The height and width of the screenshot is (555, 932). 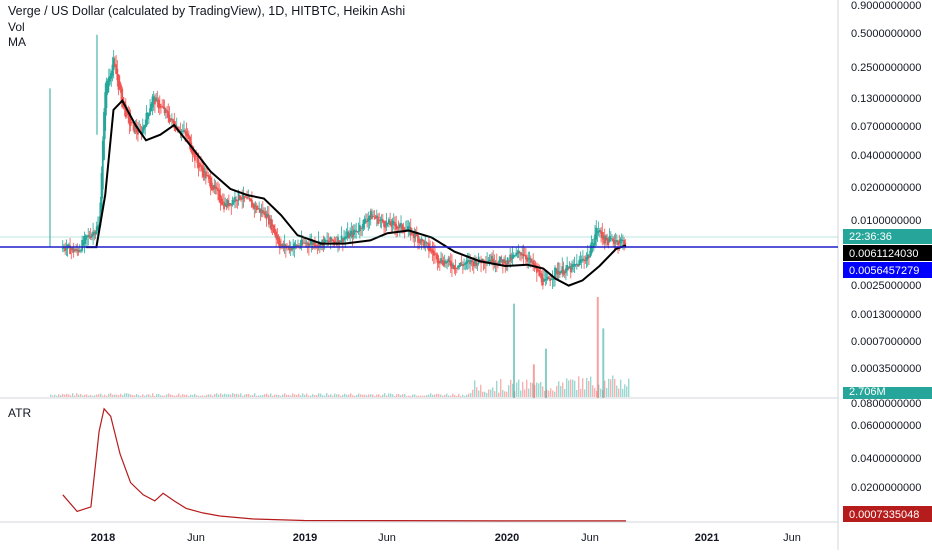 What do you see at coordinates (305, 538) in the screenshot?
I see `time-axis-label: 2019` at bounding box center [305, 538].